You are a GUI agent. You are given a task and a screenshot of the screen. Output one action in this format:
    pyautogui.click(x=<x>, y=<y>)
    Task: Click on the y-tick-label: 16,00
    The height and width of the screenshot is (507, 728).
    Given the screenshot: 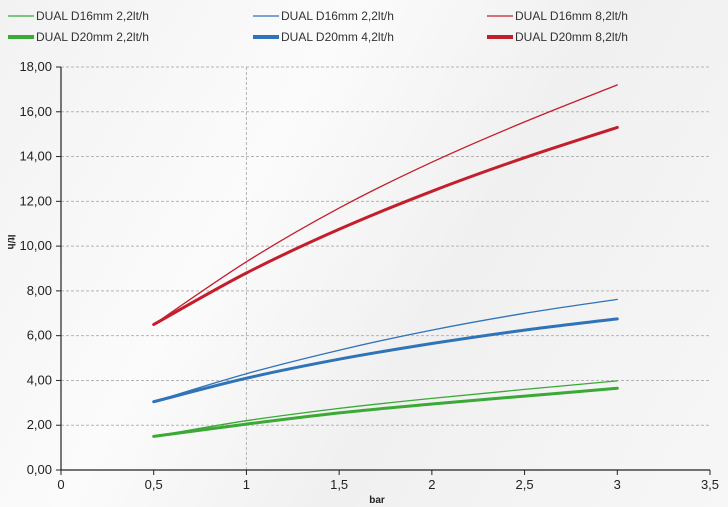 What is the action you would take?
    pyautogui.click(x=35, y=111)
    